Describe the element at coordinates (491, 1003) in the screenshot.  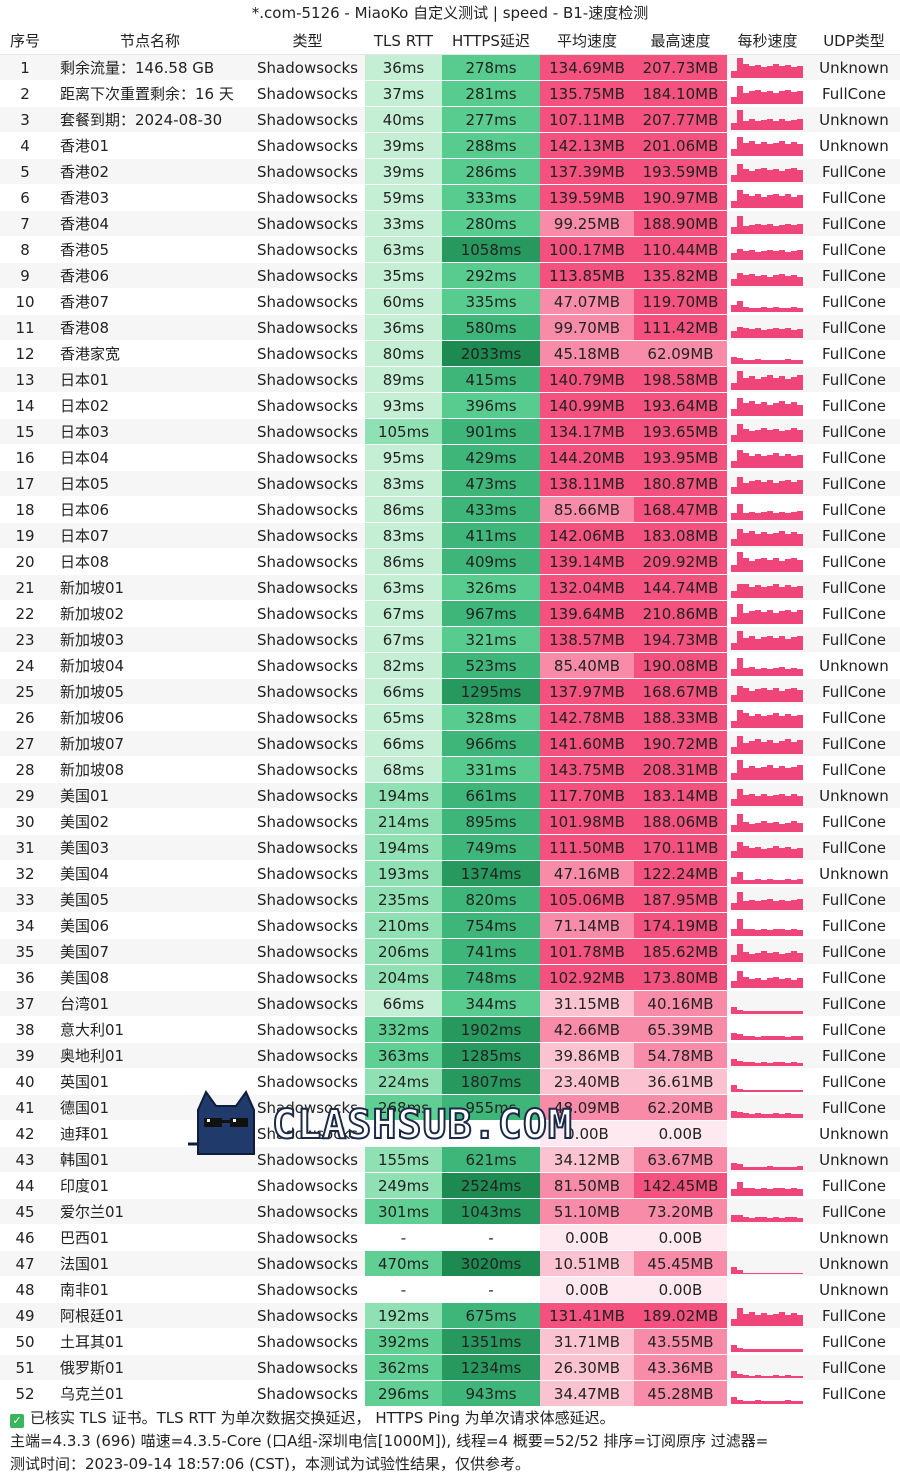
I see `https-latency: 344ms` at that location.